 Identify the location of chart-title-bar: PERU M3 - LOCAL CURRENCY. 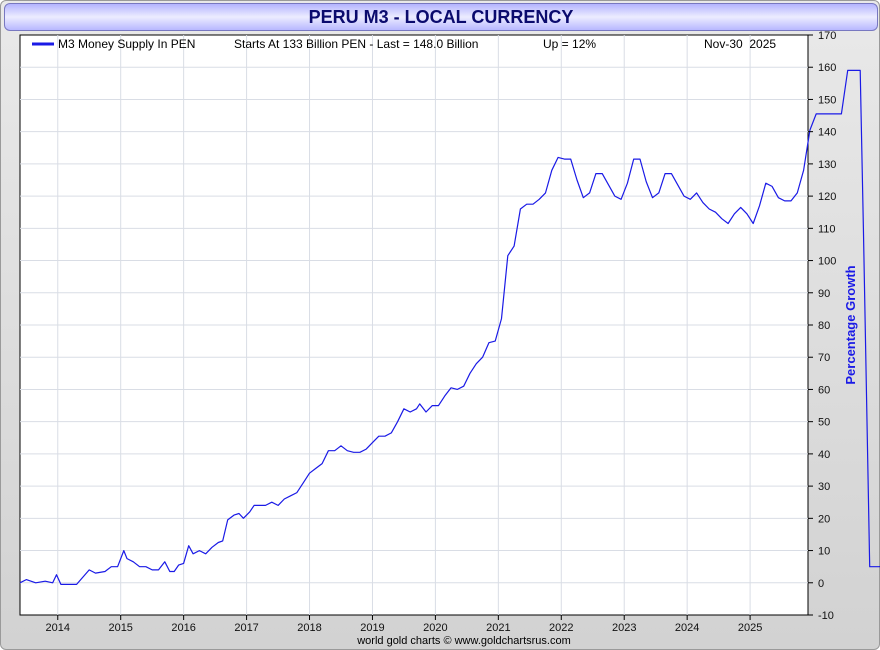
(441, 17).